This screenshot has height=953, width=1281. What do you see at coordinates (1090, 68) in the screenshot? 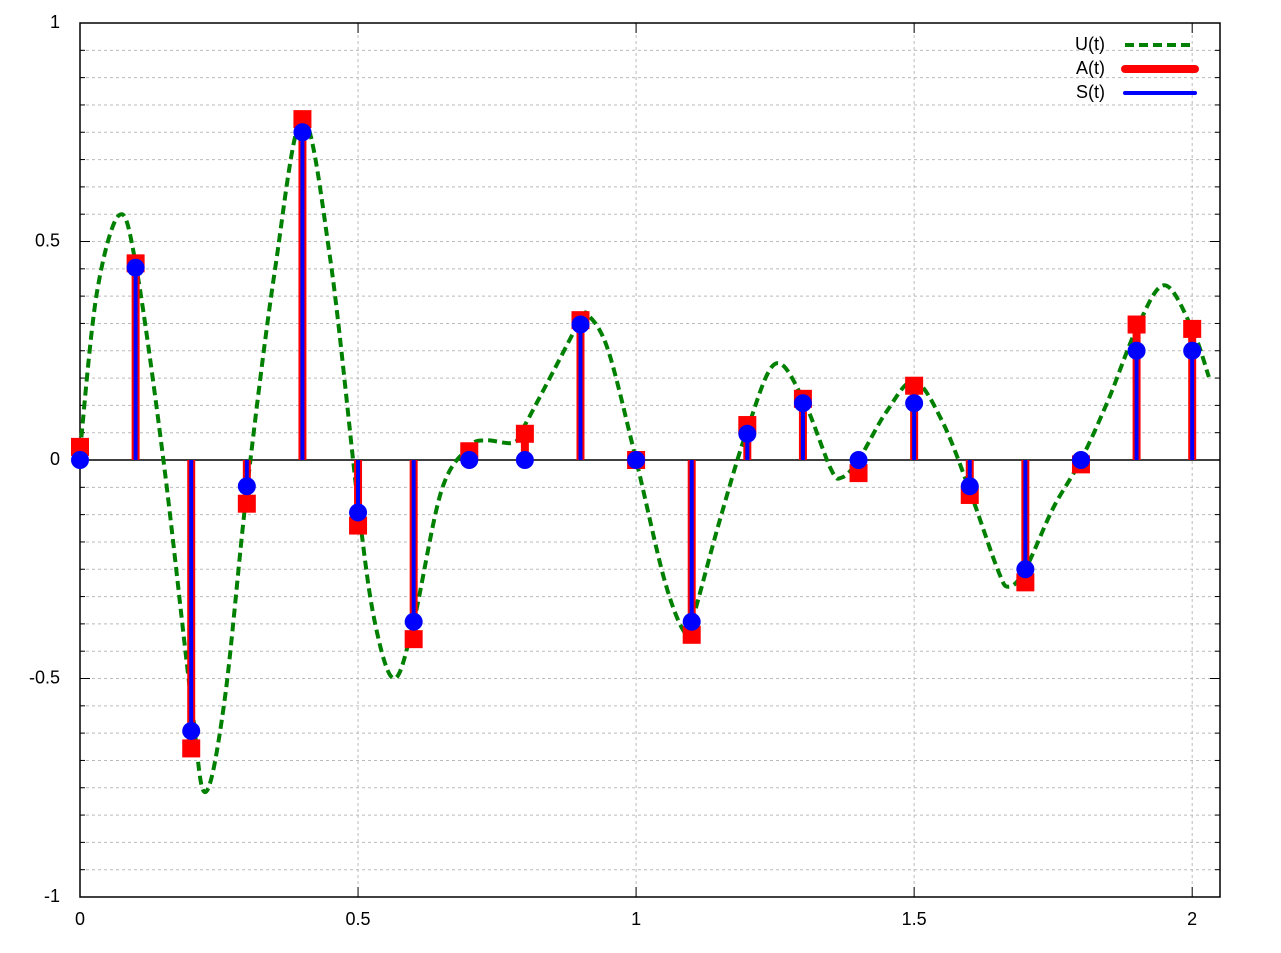
I see `legend-label: A(t)` at bounding box center [1090, 68].